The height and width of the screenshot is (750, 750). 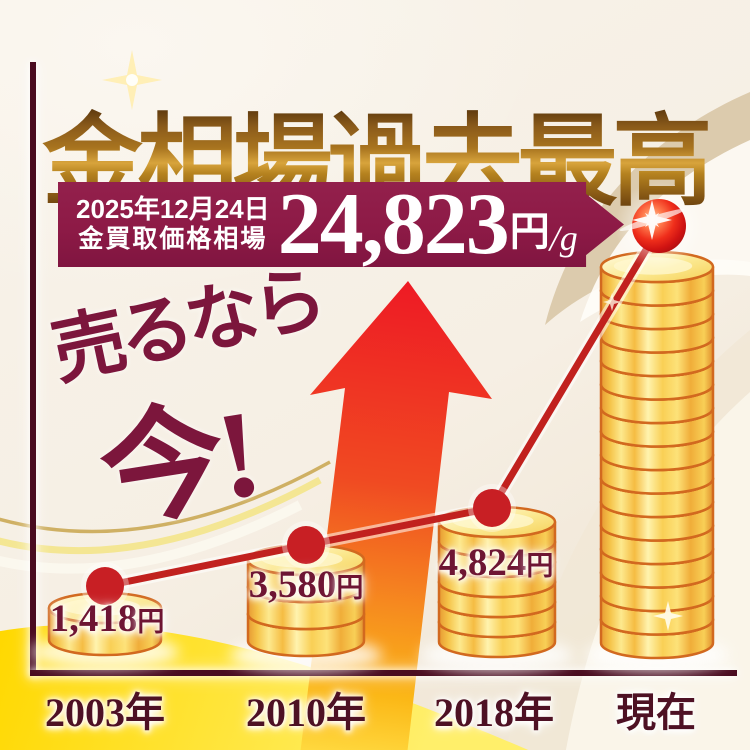 What do you see at coordinates (93, 618) in the screenshot?
I see `value-number: 1,418` at bounding box center [93, 618].